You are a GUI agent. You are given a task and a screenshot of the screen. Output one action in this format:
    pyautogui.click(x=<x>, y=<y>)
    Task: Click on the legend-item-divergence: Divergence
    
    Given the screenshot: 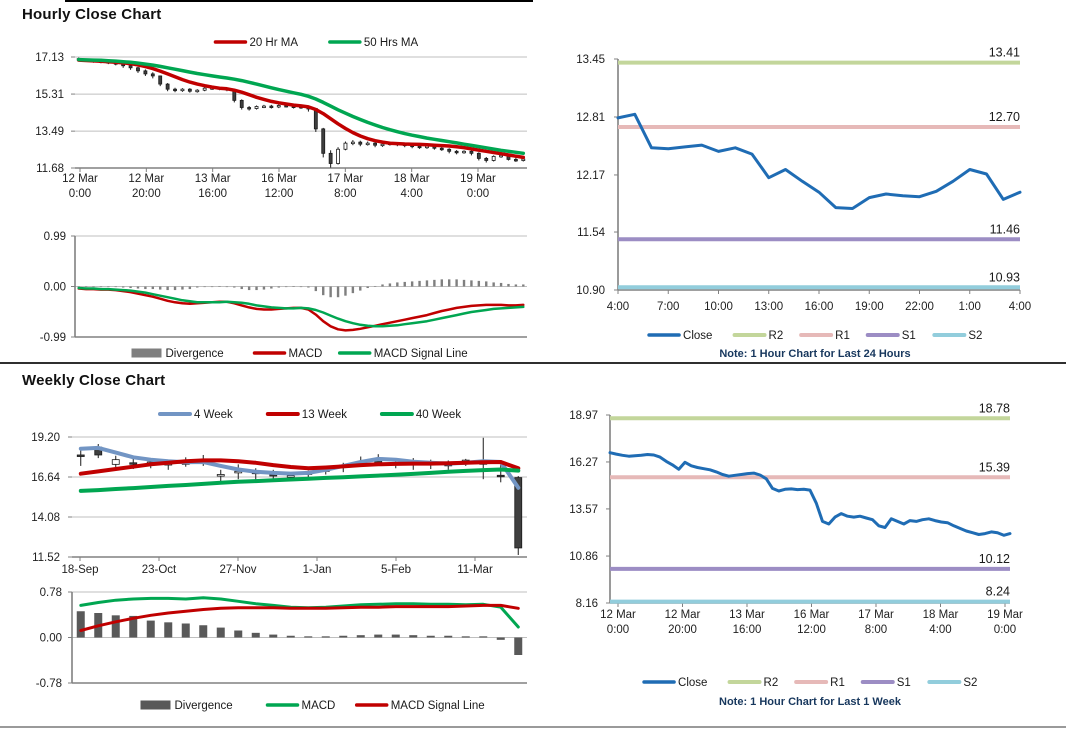 What is the action you would take?
    pyautogui.click(x=186, y=706)
    